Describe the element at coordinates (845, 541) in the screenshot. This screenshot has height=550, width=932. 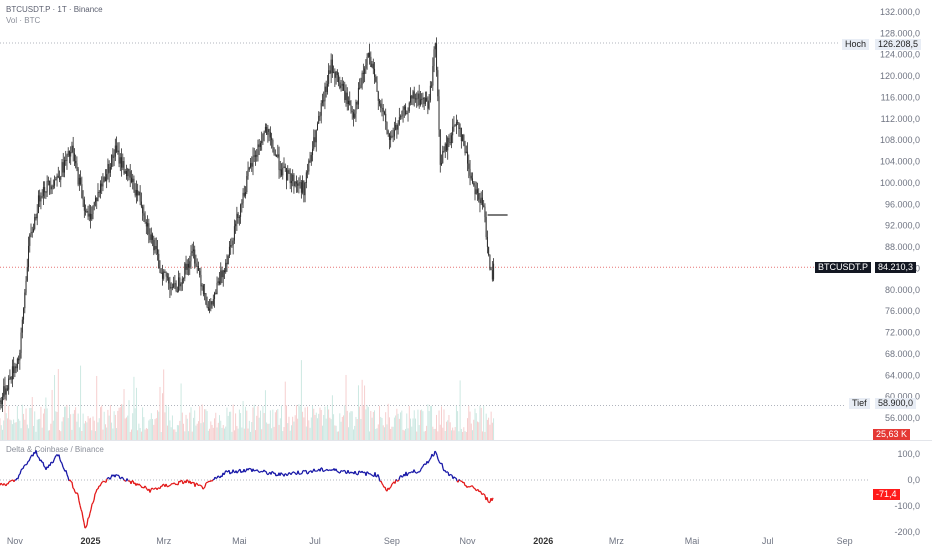
I see `time-axis-label: Sep` at that location.